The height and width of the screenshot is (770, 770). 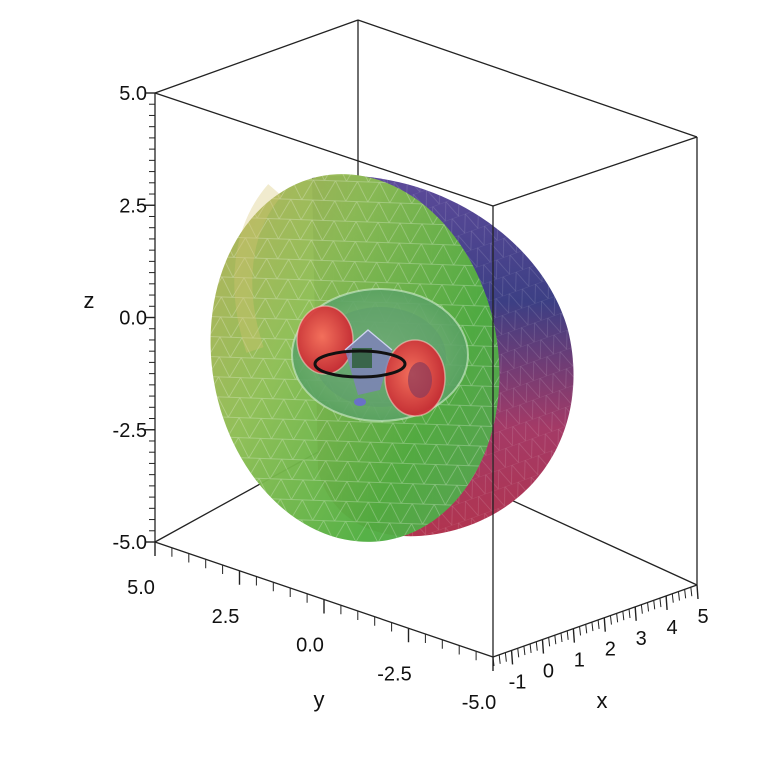 What do you see at coordinates (672, 628) in the screenshot?
I see `x-tick-label: 4` at bounding box center [672, 628].